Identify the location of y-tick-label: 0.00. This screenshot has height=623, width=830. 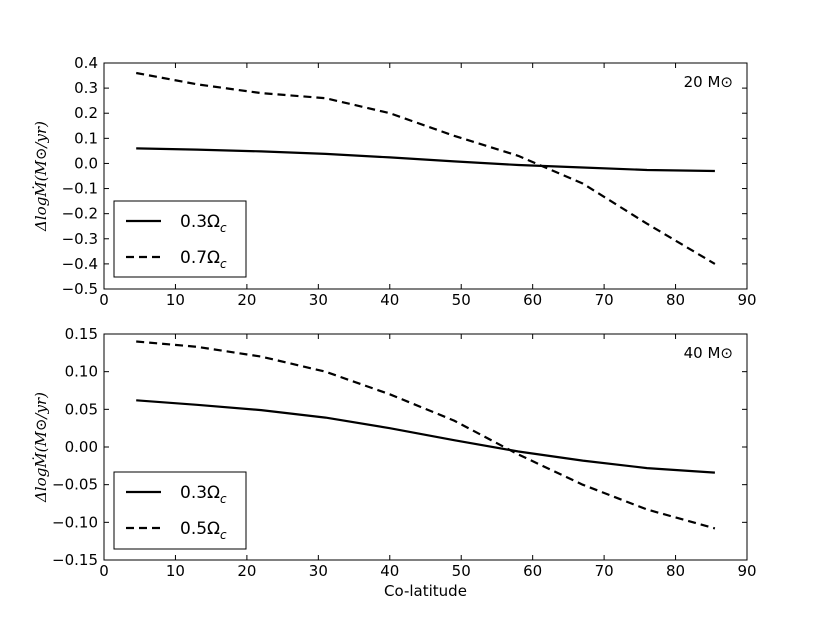
(81, 447).